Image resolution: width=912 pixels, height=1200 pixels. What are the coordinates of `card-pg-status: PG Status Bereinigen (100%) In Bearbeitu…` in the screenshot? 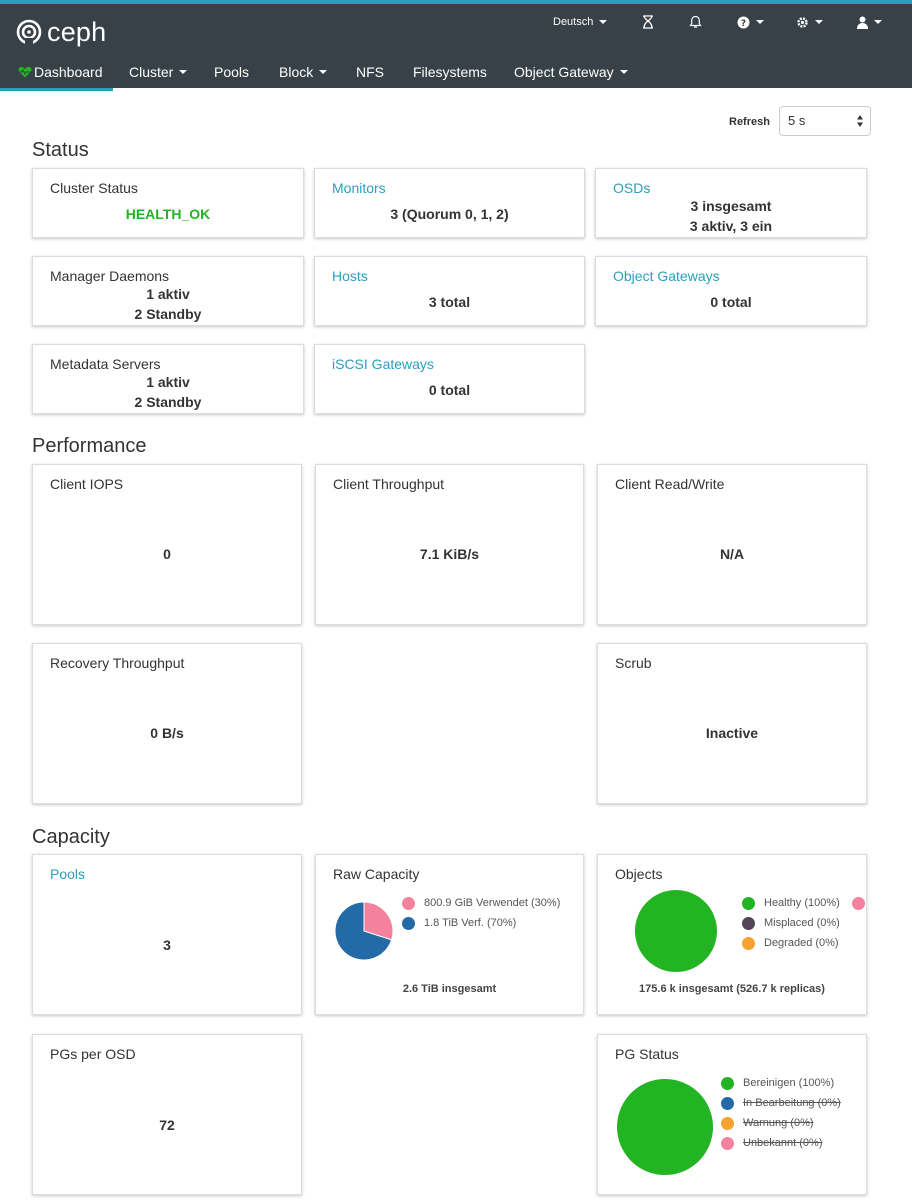 It's located at (732, 1114).